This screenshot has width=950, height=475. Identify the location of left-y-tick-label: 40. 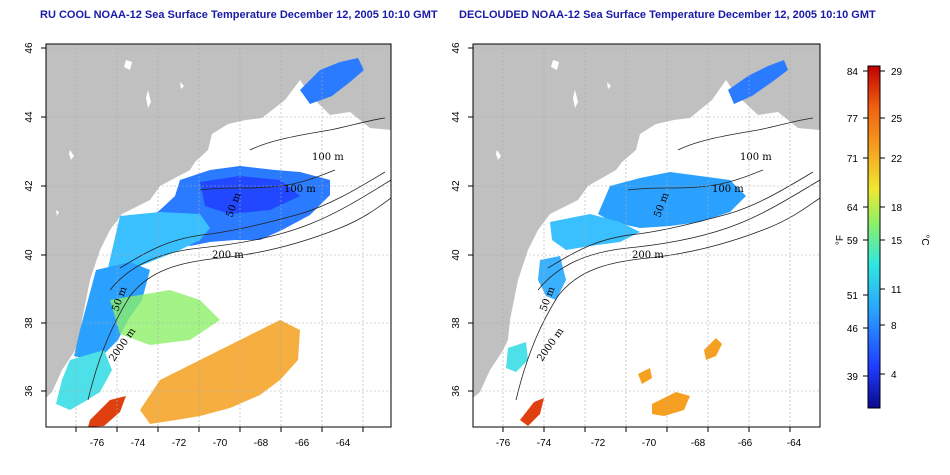
(29, 255).